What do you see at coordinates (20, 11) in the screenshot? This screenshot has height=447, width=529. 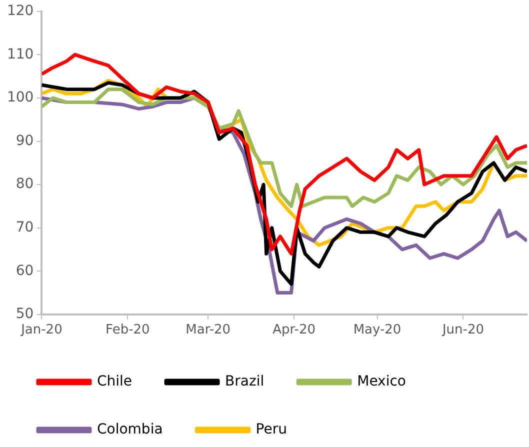 I see `y-tick-label: 120` at bounding box center [20, 11].